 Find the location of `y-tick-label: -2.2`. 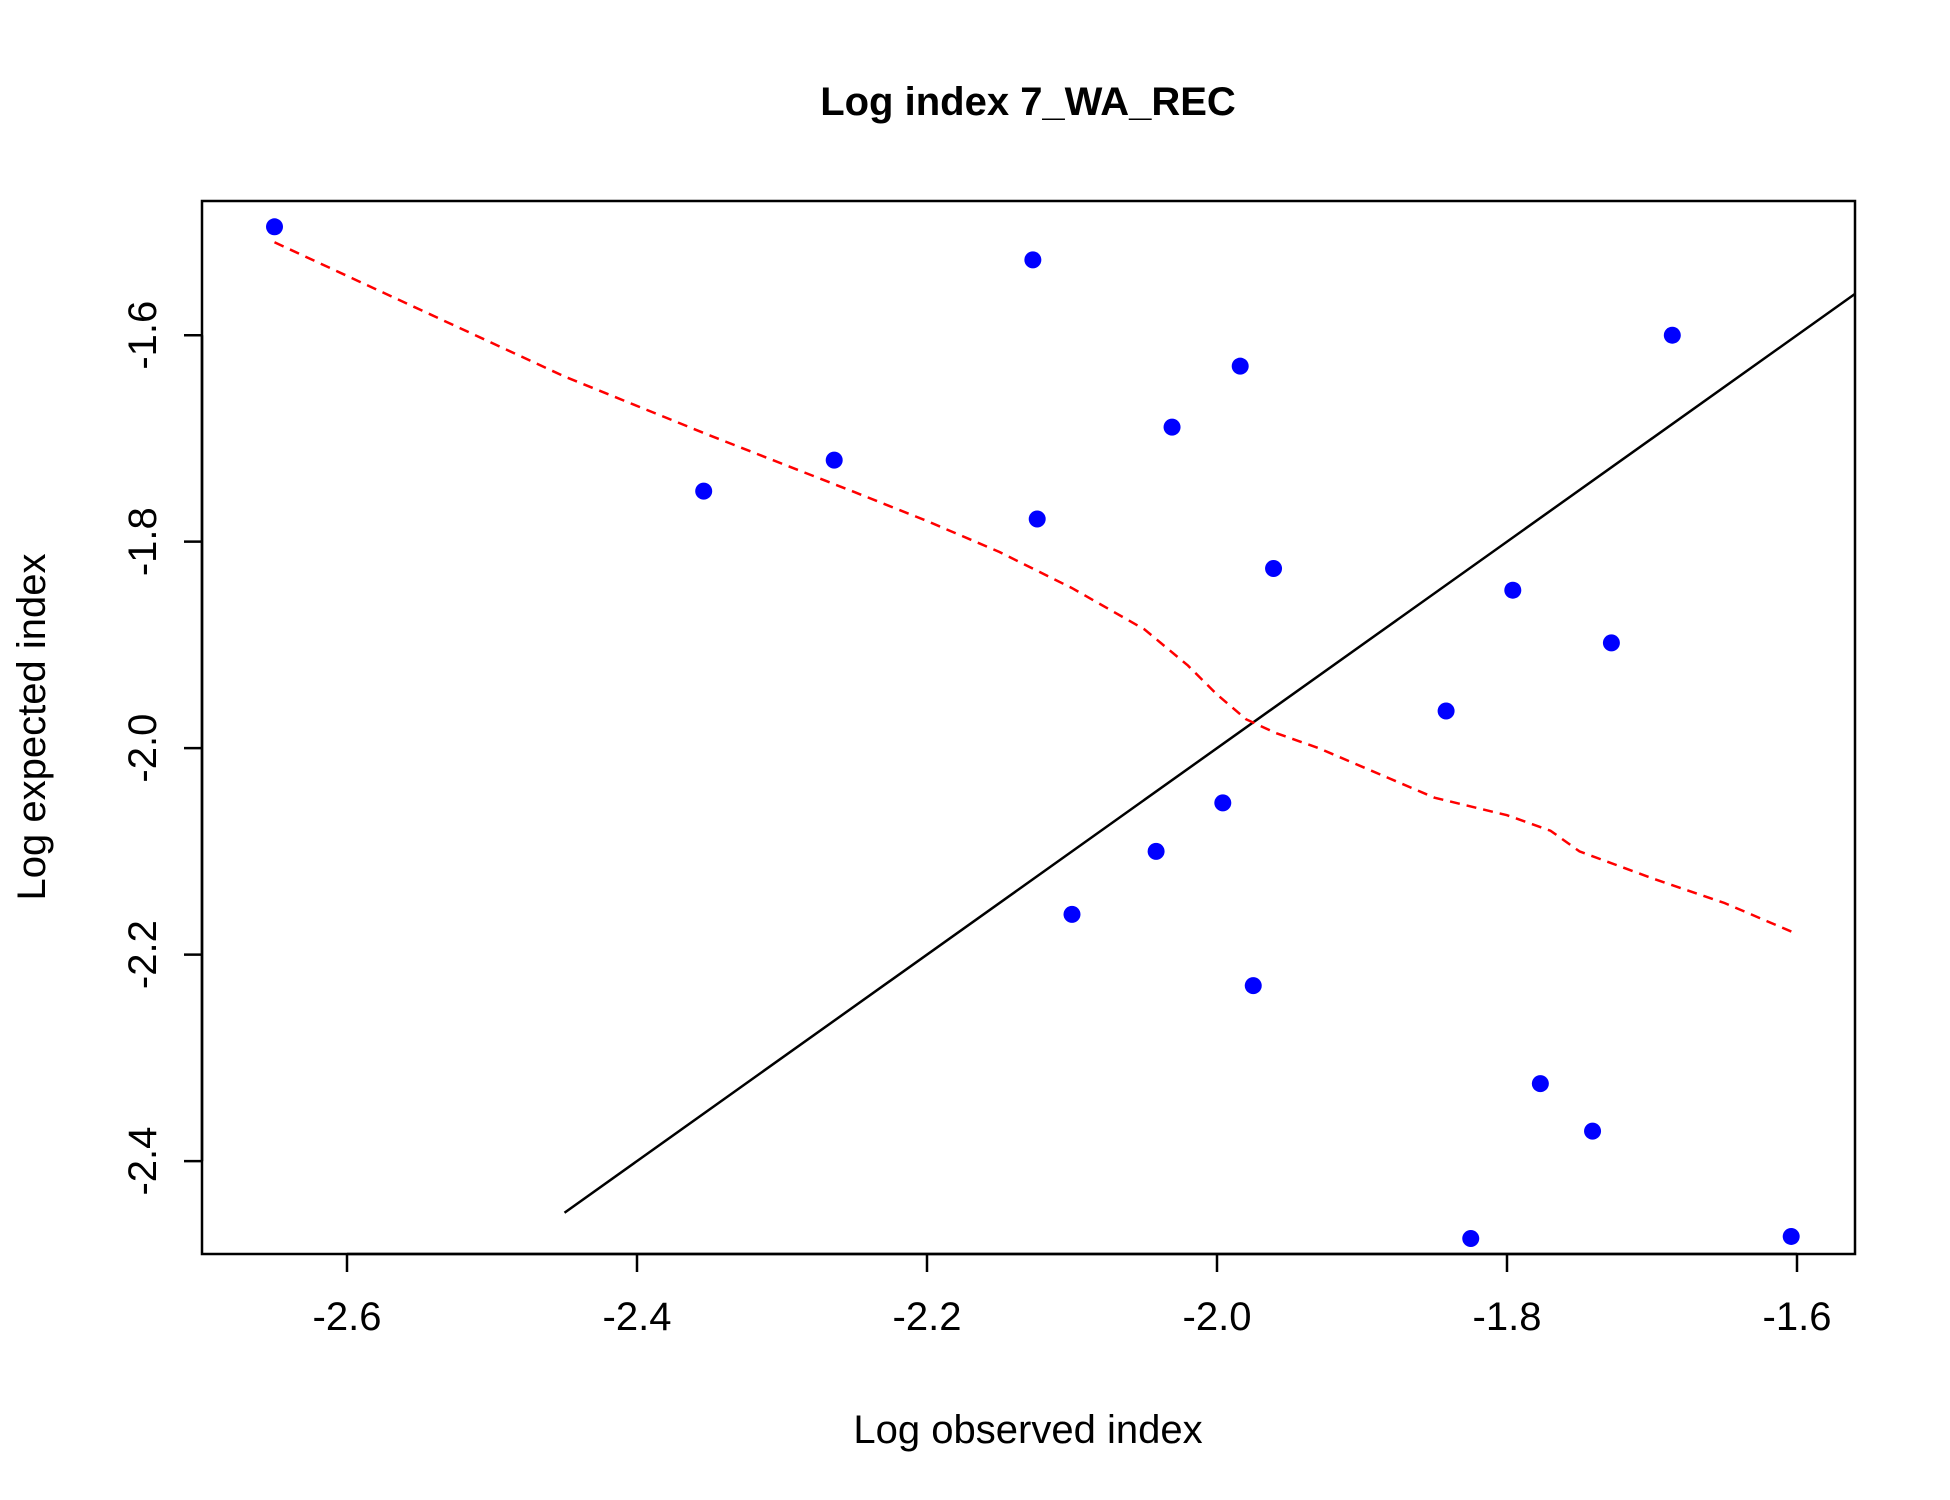

y-tick-label: -2.2 is located at coordinates (143, 954).